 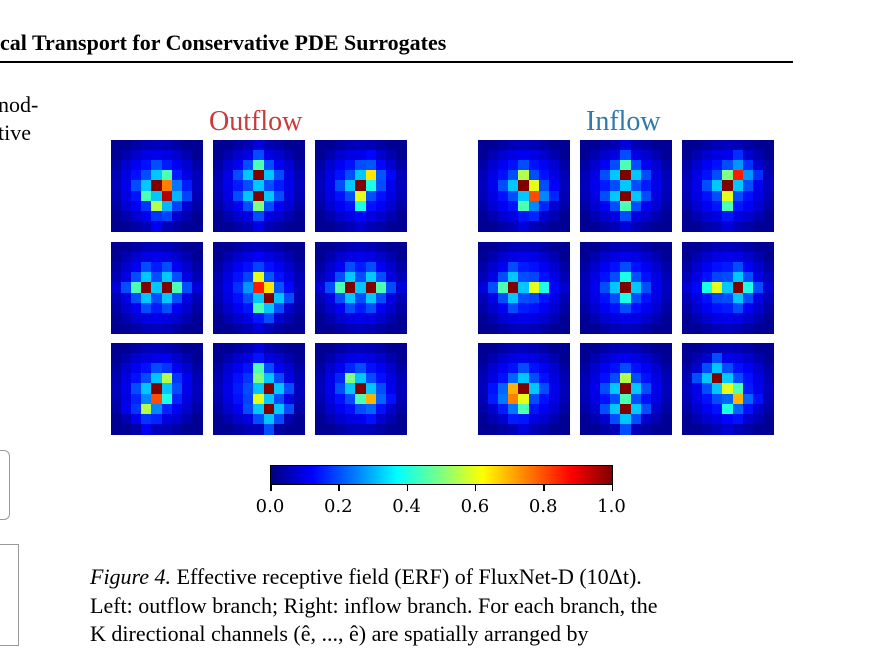 I want to click on left-column-line-1: nod-, so click(x=19, y=104).